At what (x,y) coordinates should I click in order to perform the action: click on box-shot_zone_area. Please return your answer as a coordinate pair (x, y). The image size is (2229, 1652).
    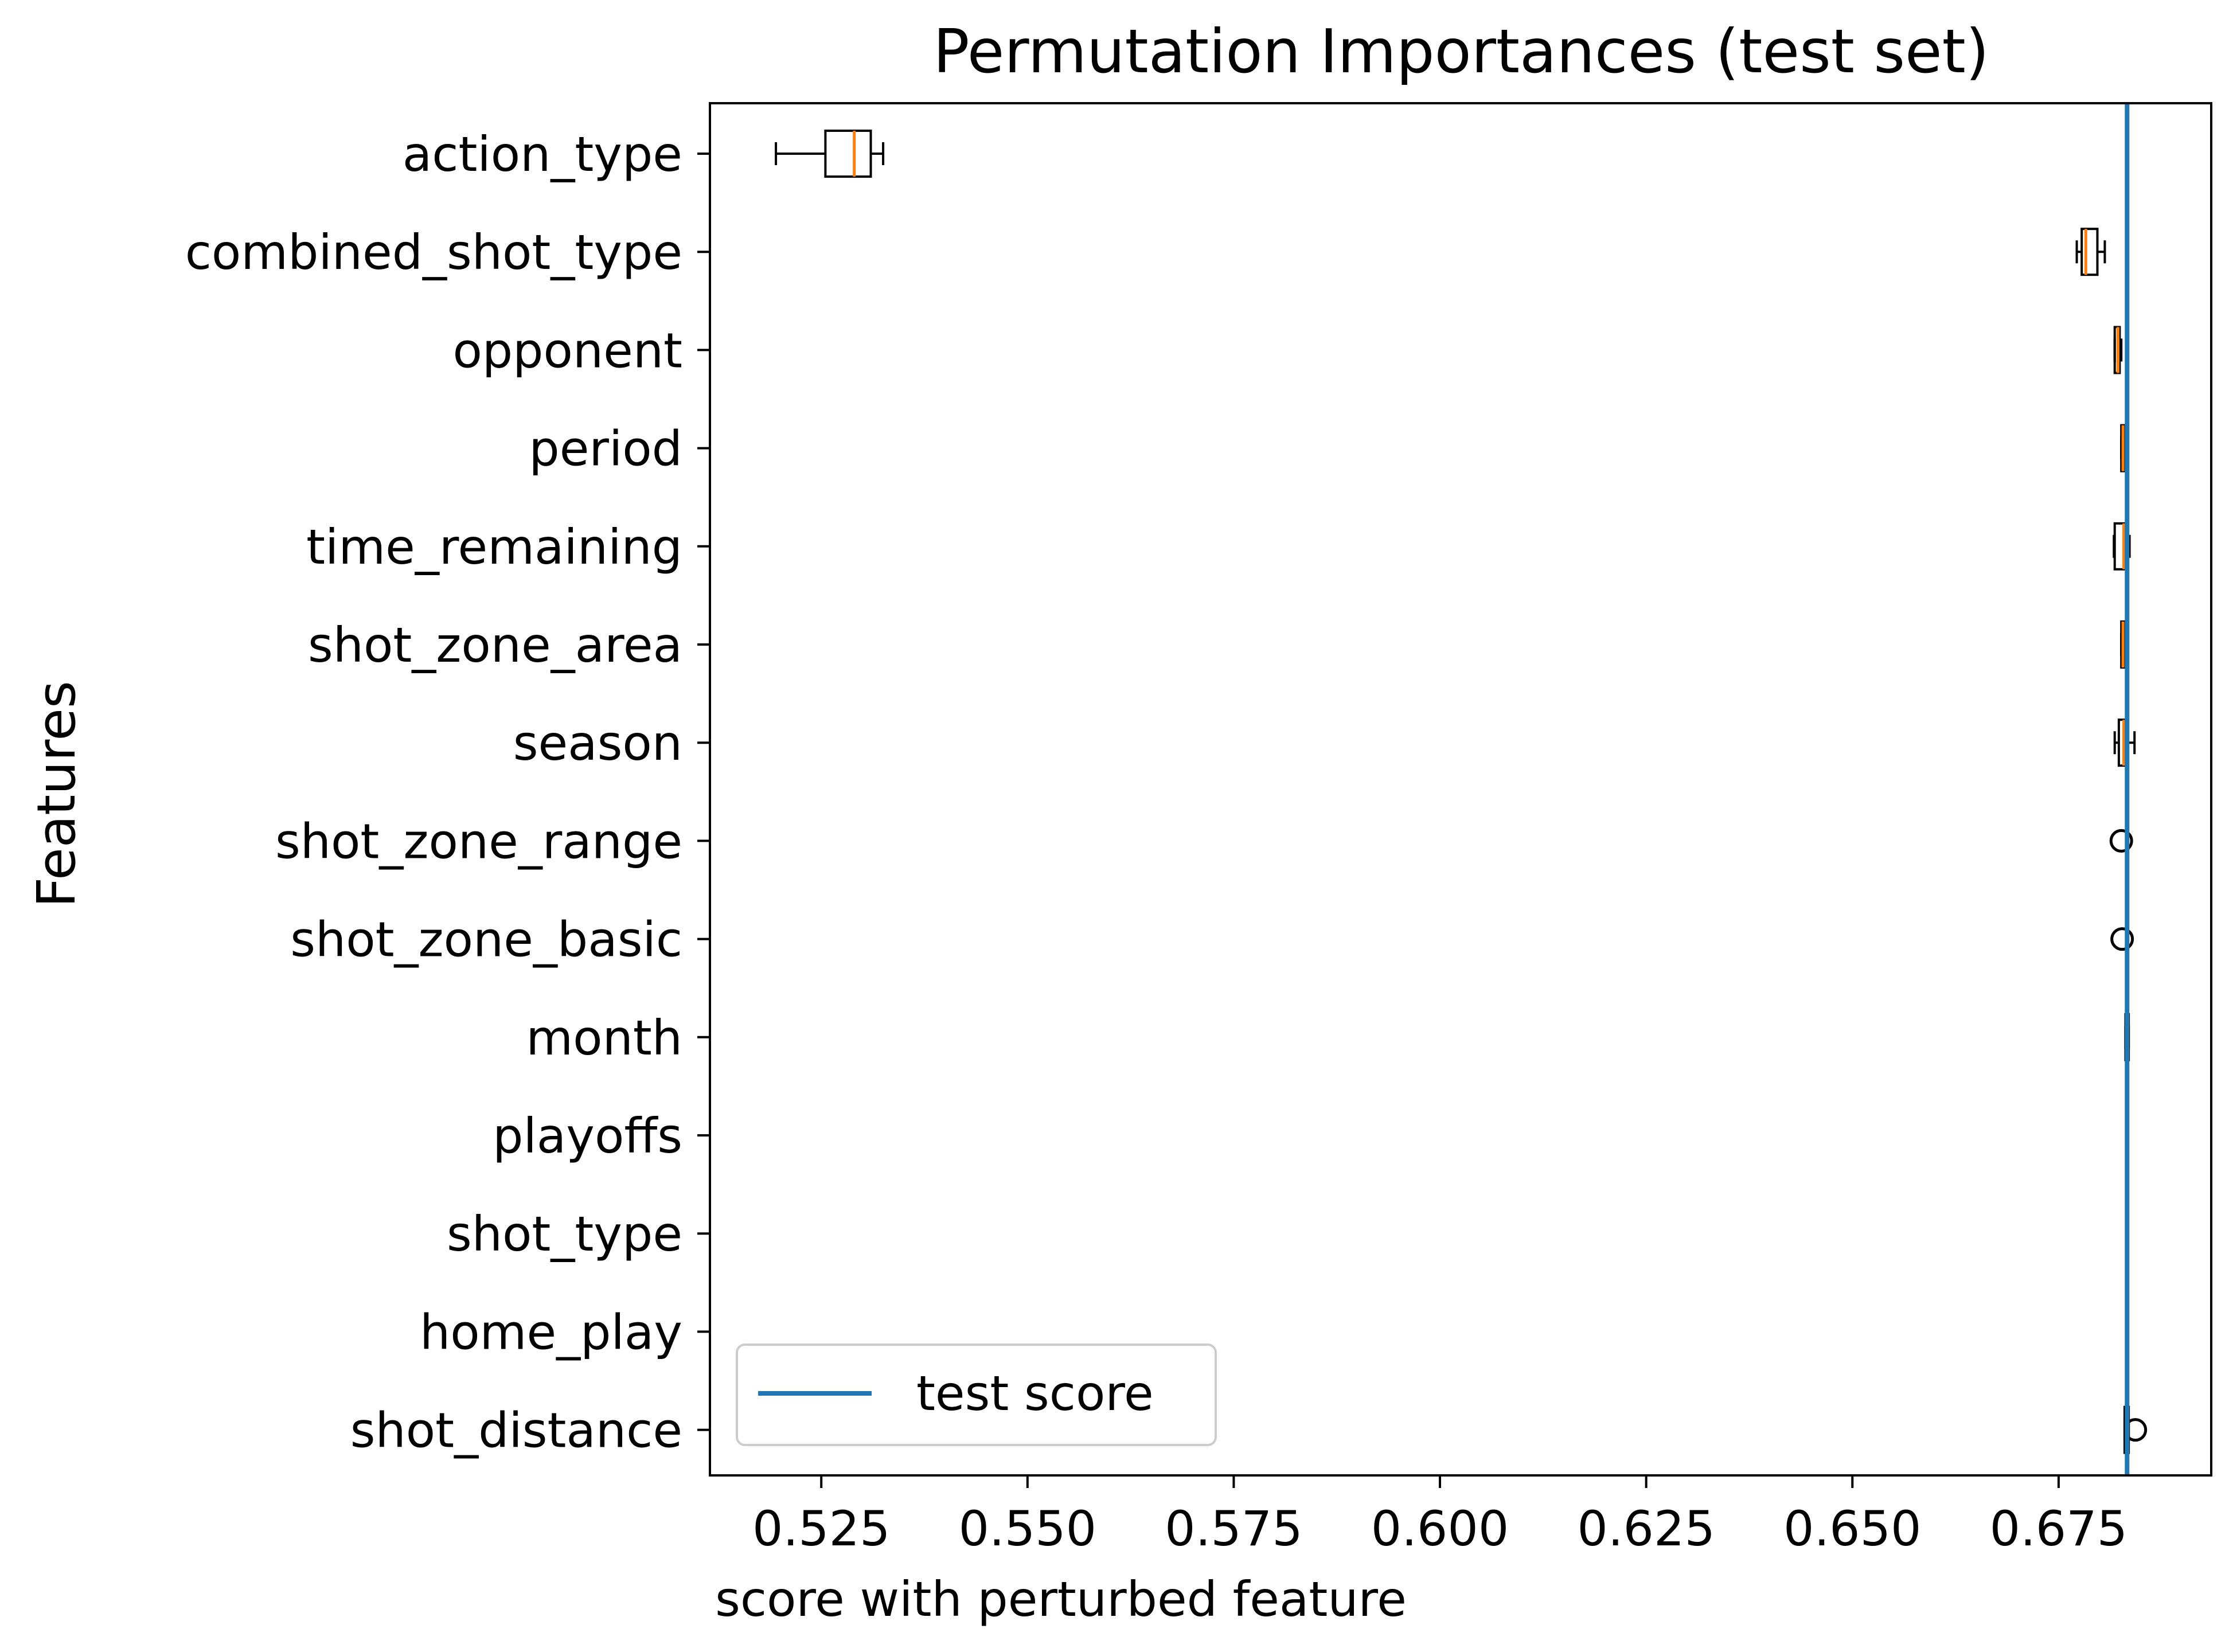
    Looking at the image, I should click on (2122, 644).